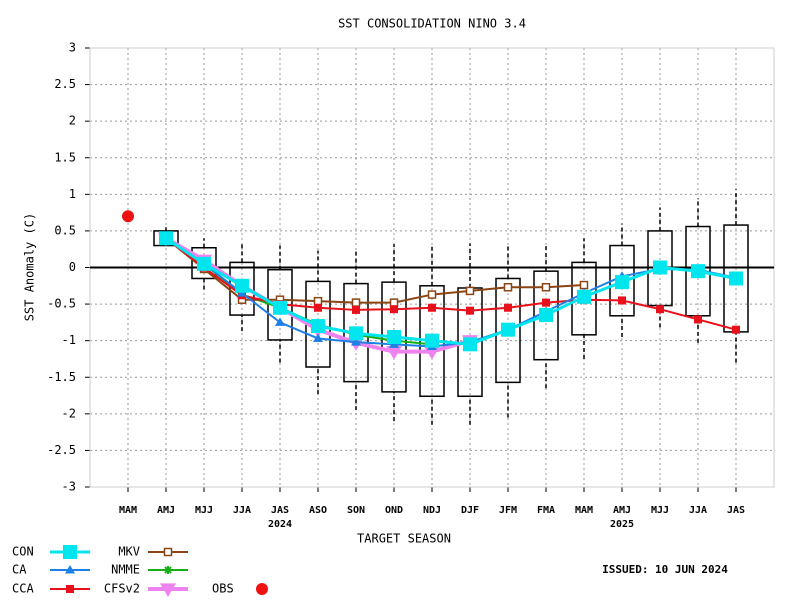 The image size is (800, 600). What do you see at coordinates (72, 194) in the screenshot?
I see `y-tick-label: 1` at bounding box center [72, 194].